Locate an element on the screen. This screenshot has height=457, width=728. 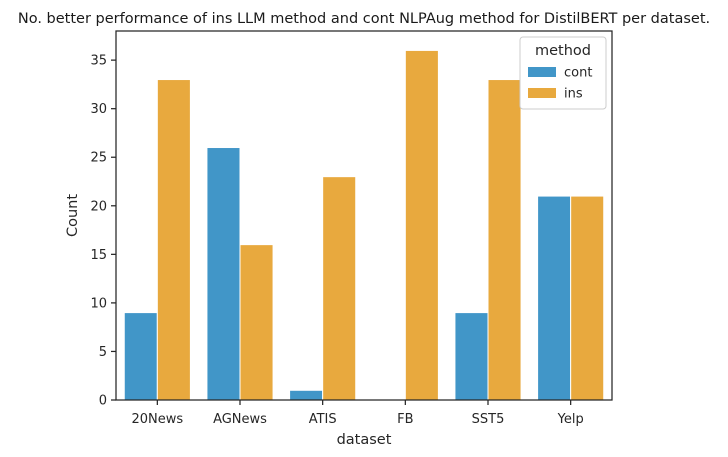
x-tick-label: FB is located at coordinates (405, 419).